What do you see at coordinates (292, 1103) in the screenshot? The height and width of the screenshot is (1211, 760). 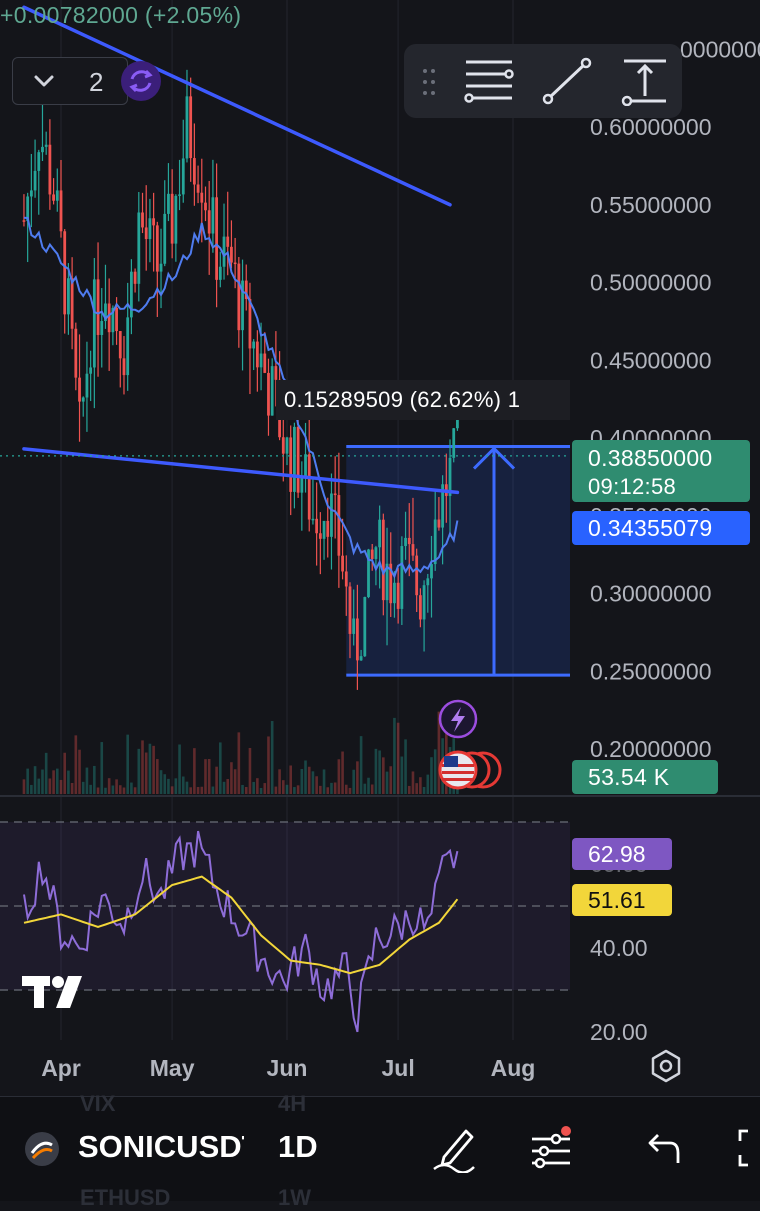 I see `ghost-interval-top: 4H` at bounding box center [292, 1103].